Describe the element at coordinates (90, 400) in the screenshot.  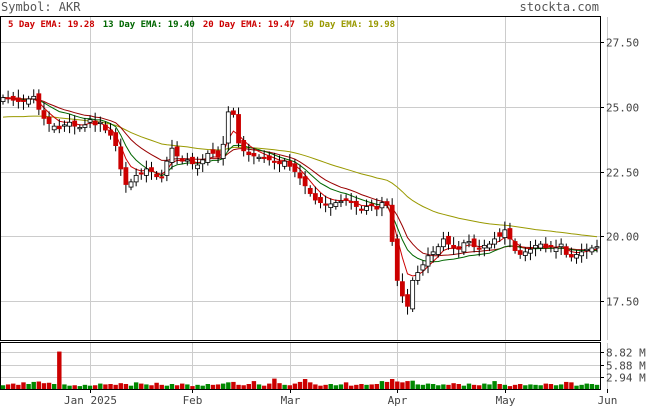
I see `month-label: Jan 2025` at that location.